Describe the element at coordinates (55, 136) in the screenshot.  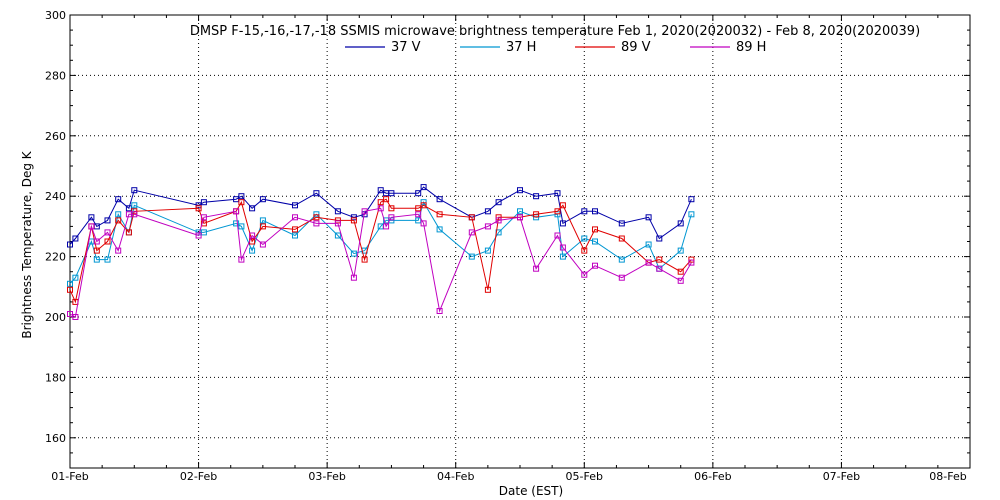
I see `y-tick-label: 260` at that location.